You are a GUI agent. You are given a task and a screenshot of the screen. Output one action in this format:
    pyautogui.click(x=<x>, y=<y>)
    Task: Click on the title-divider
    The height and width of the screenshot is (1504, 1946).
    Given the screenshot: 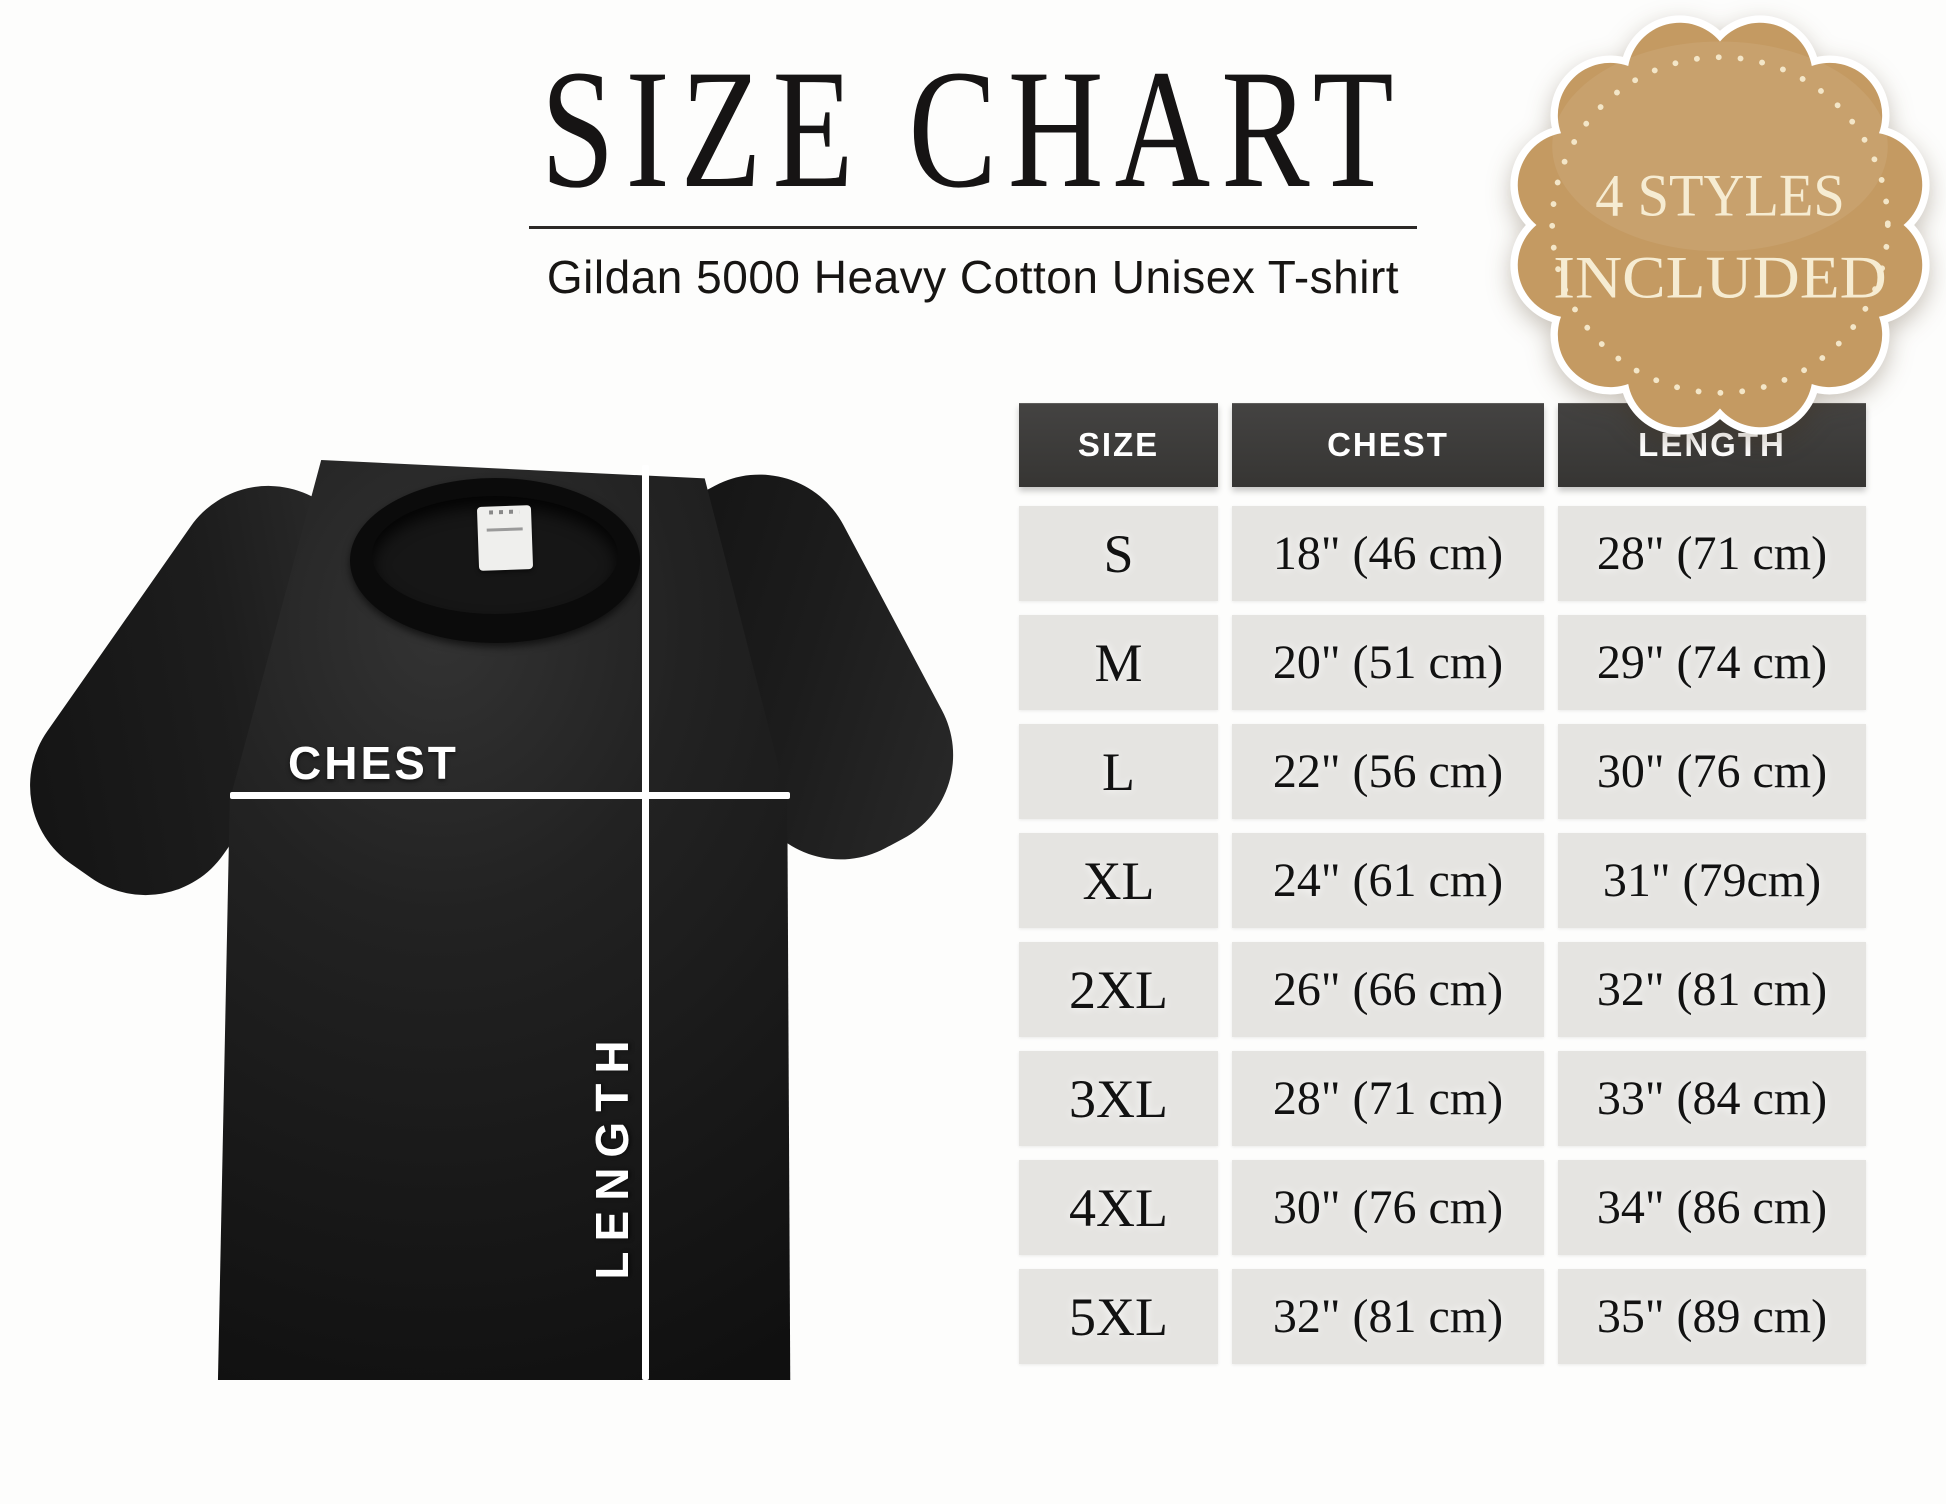 What is the action you would take?
    pyautogui.click(x=973, y=227)
    